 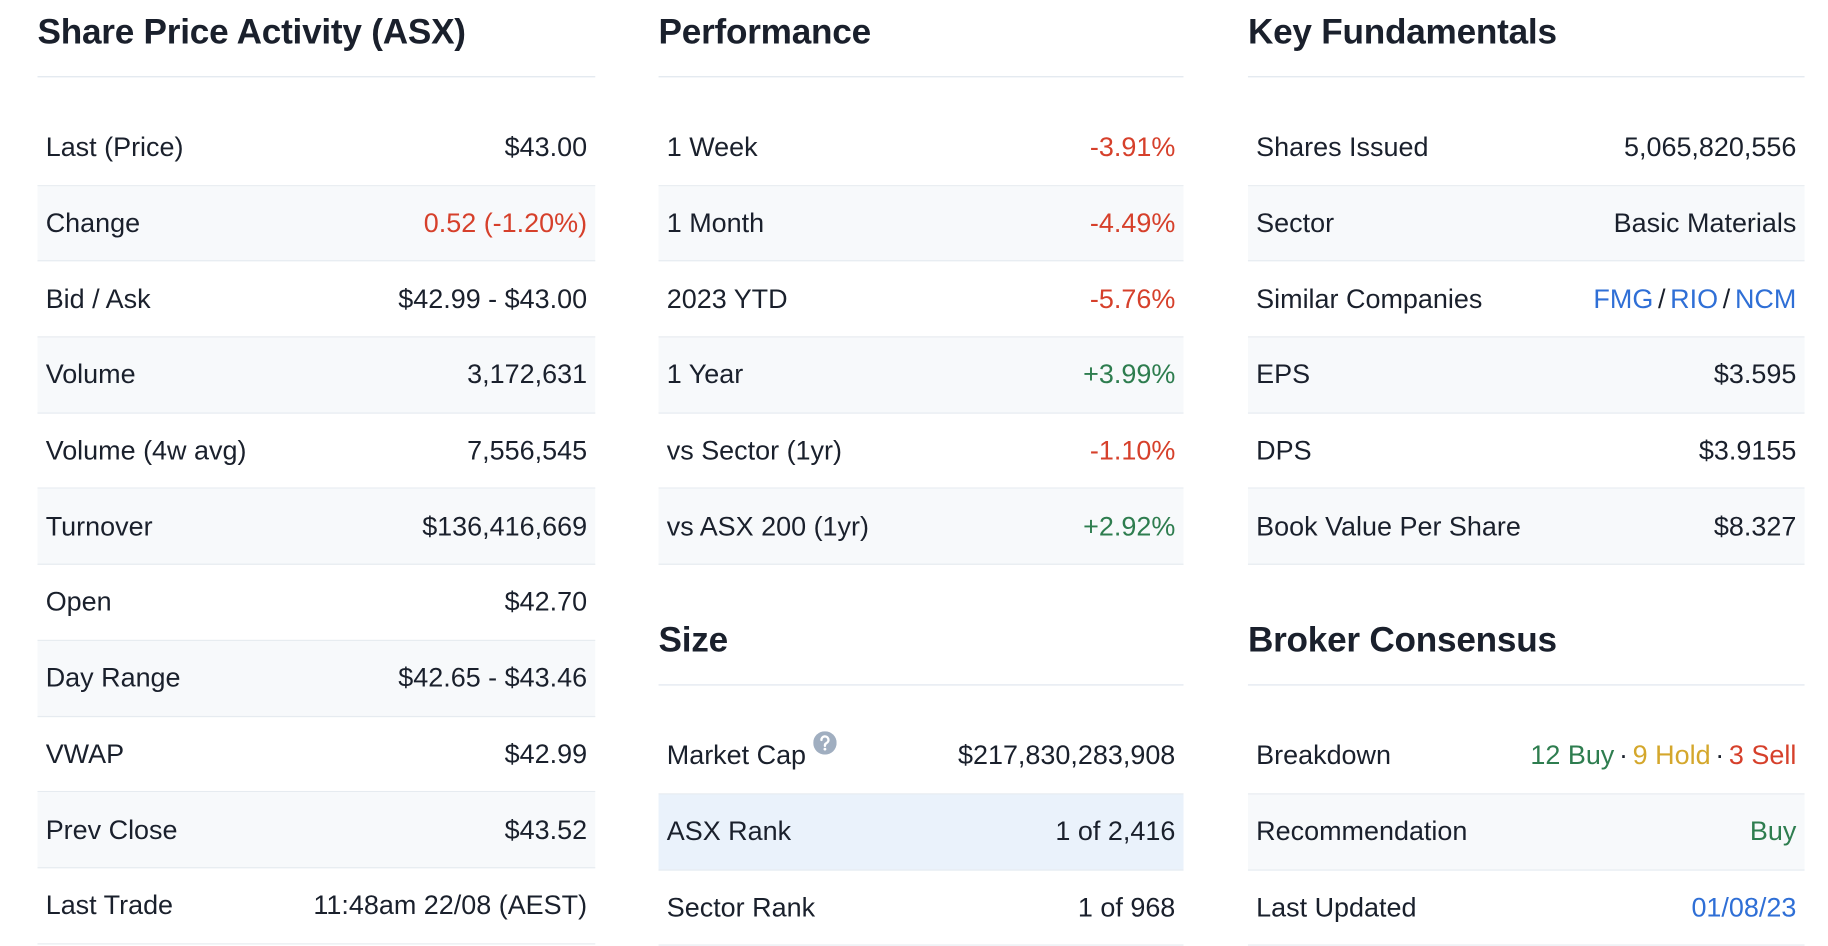 I want to click on value-text: $3.595, so click(x=1755, y=374).